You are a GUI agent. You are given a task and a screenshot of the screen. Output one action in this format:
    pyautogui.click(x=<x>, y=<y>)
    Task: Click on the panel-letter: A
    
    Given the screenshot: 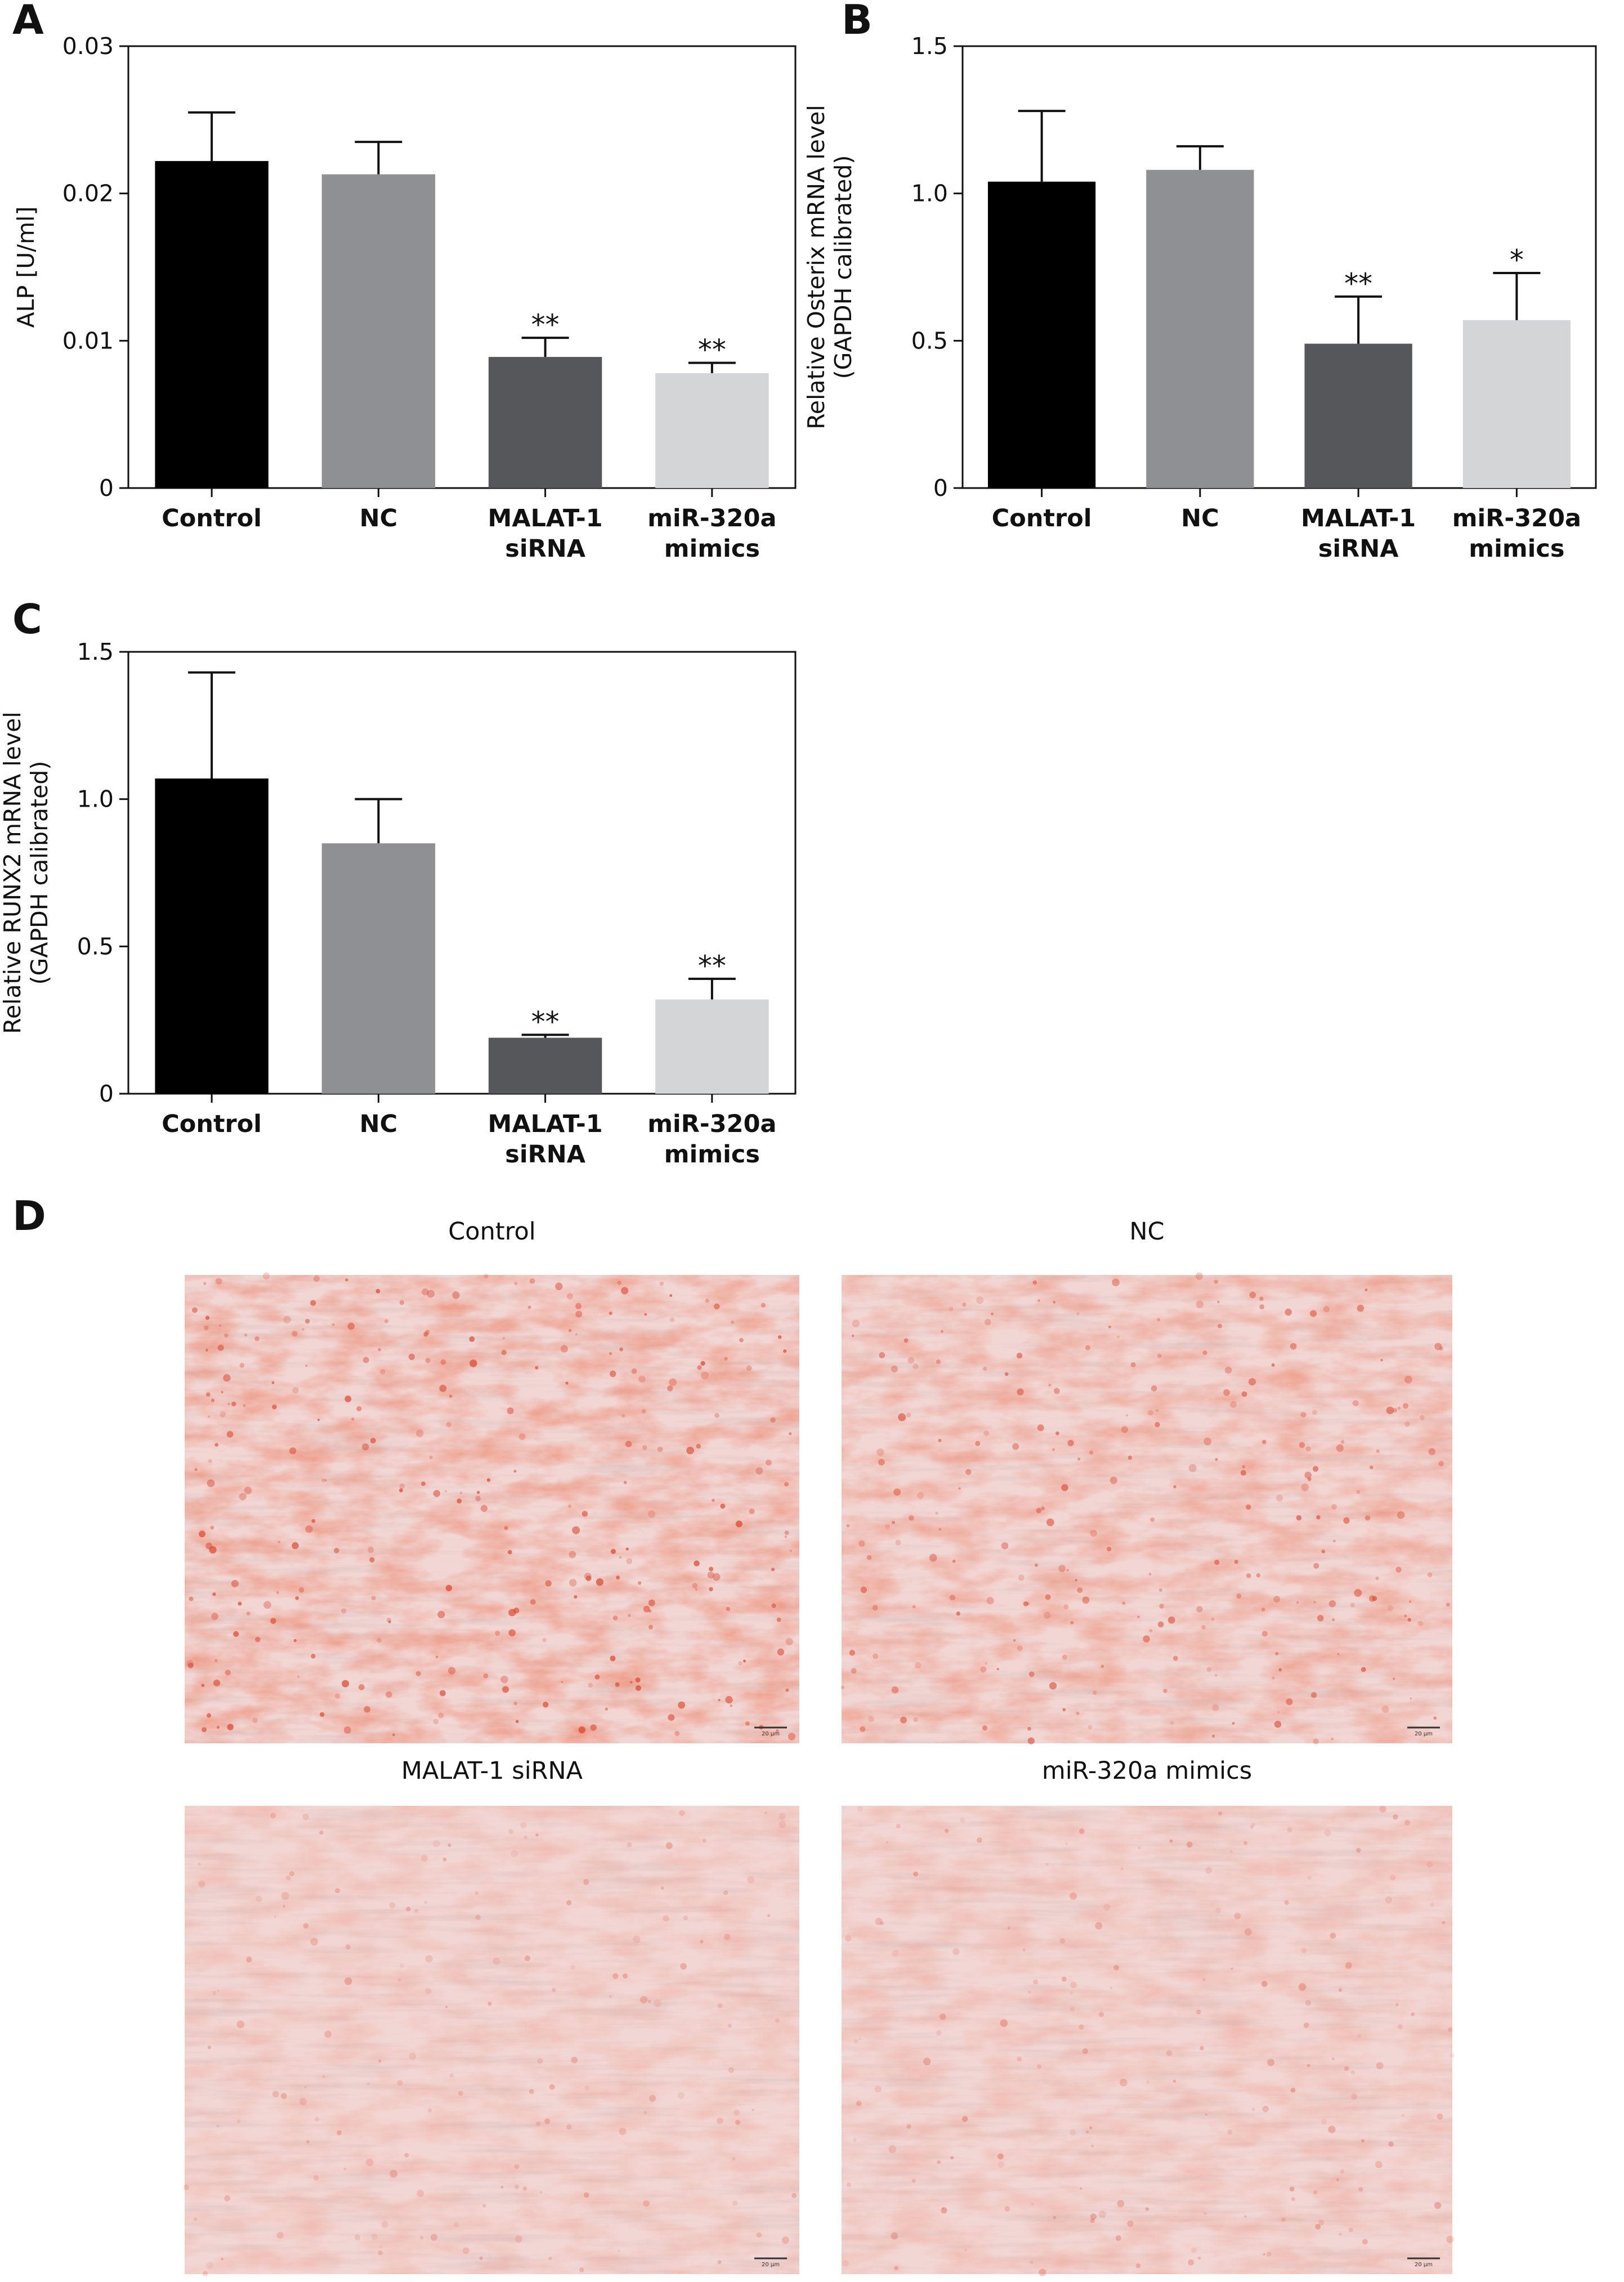 What is the action you would take?
    pyautogui.click(x=28, y=21)
    